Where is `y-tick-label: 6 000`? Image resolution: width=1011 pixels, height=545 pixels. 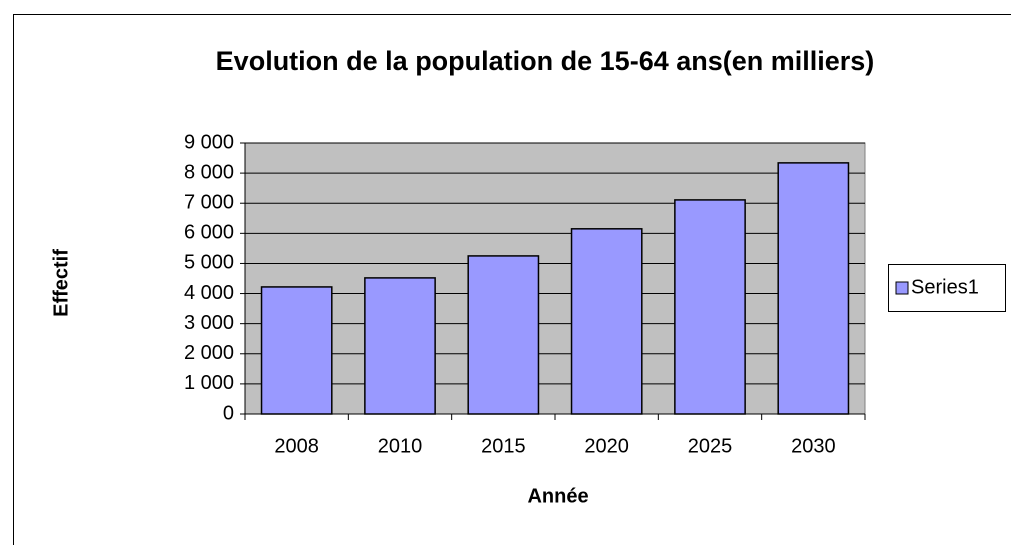
y-tick-label: 6 000 is located at coordinates (209, 233).